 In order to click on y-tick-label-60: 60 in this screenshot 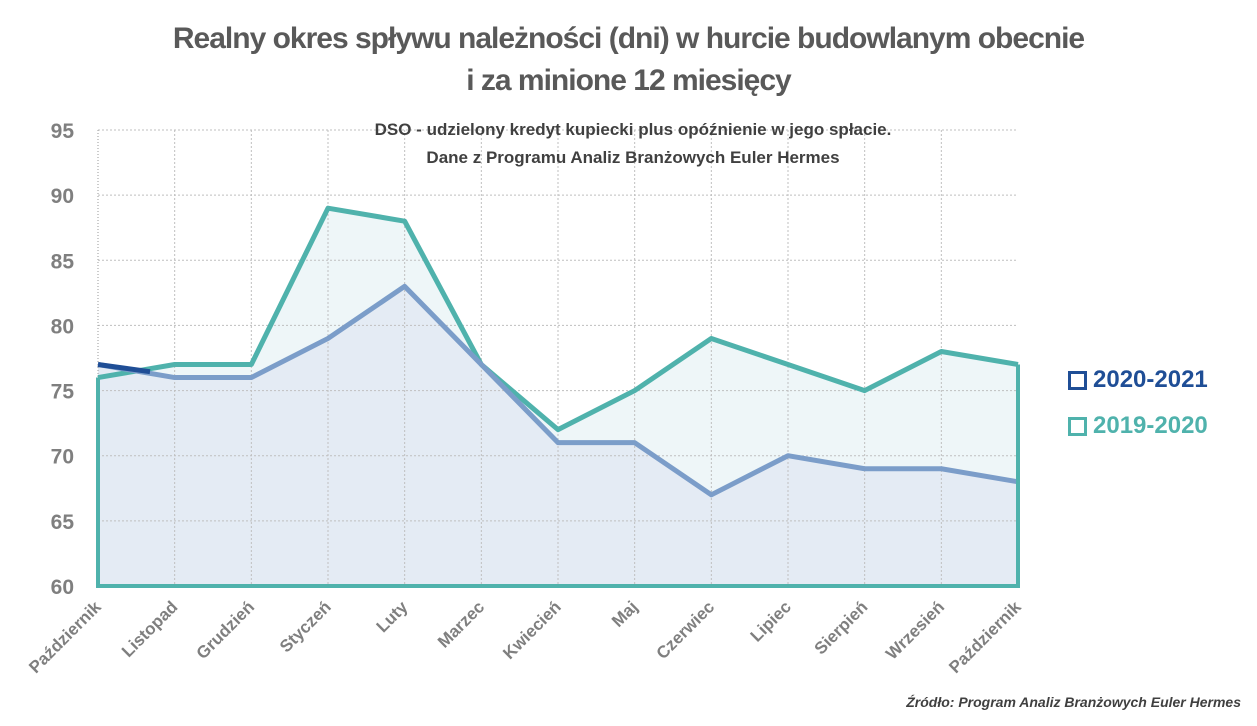, I will do `click(62, 587)`.